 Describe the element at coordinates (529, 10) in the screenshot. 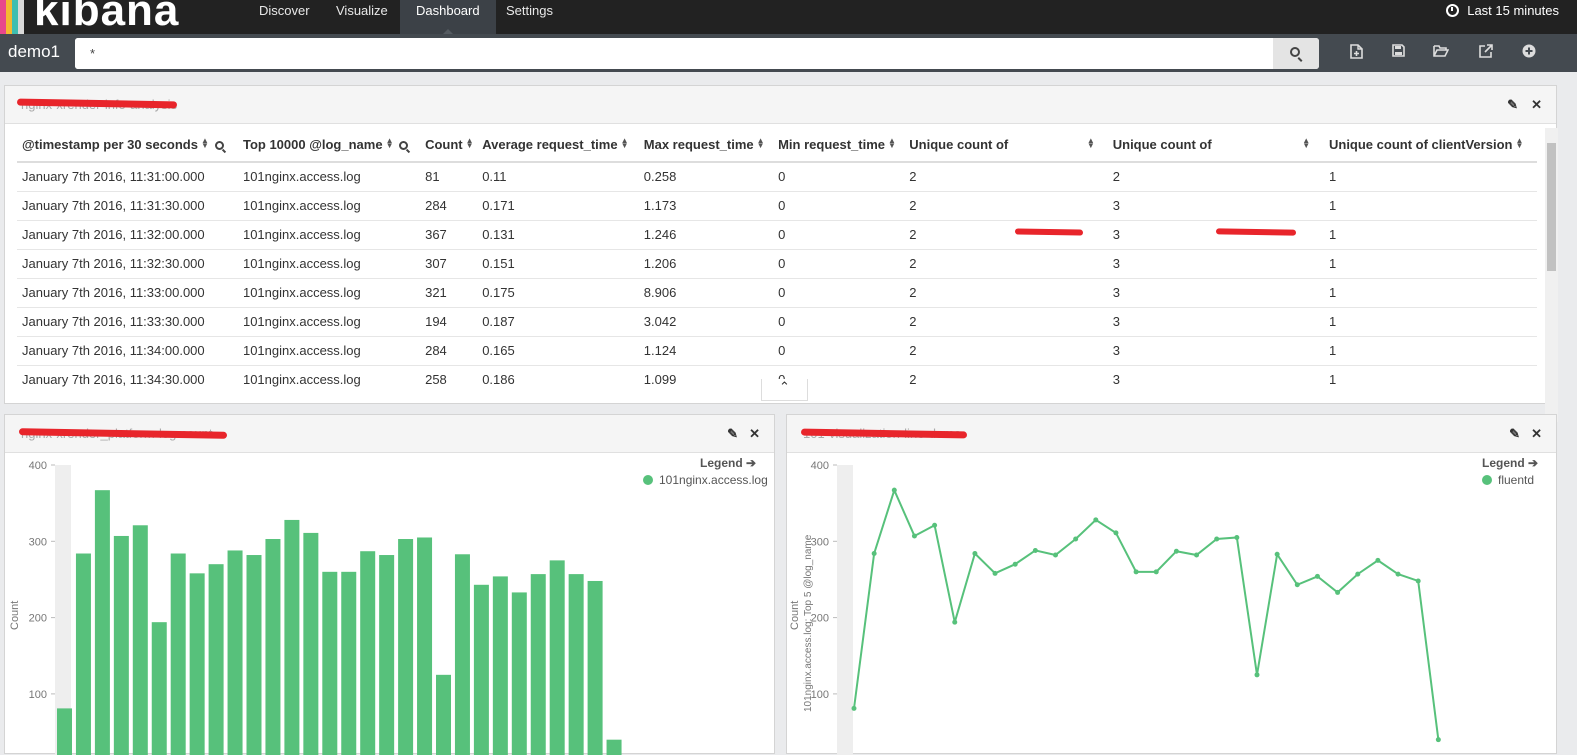

I see `nav-tab-settings: Settings` at that location.